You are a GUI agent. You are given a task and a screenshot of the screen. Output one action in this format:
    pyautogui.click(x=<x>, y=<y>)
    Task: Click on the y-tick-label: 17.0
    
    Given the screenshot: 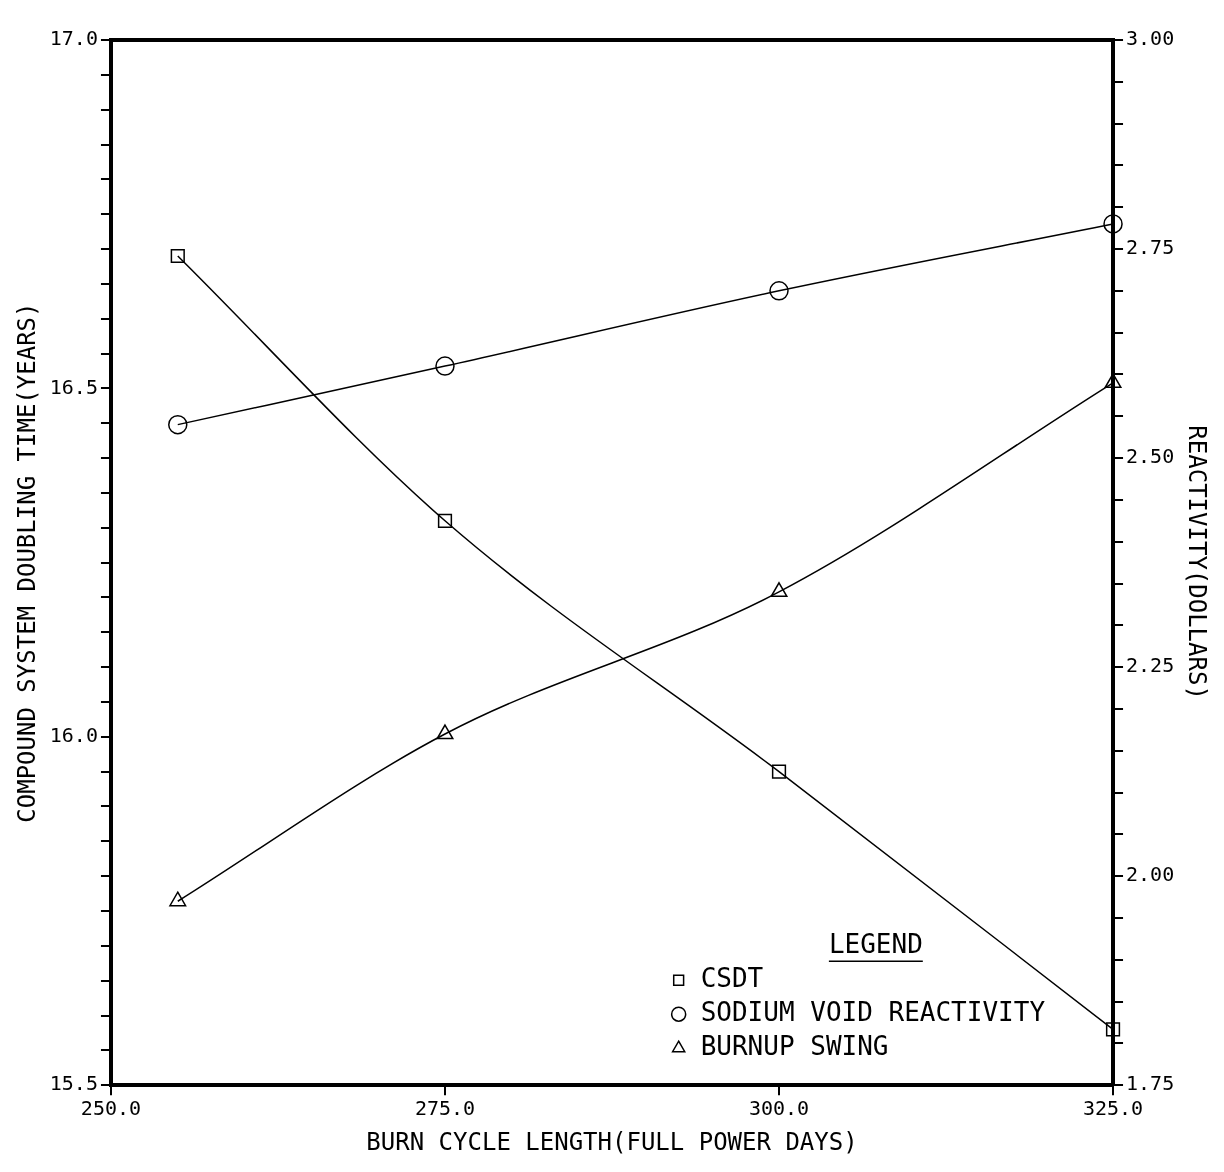 What is the action you would take?
    pyautogui.click(x=73, y=38)
    